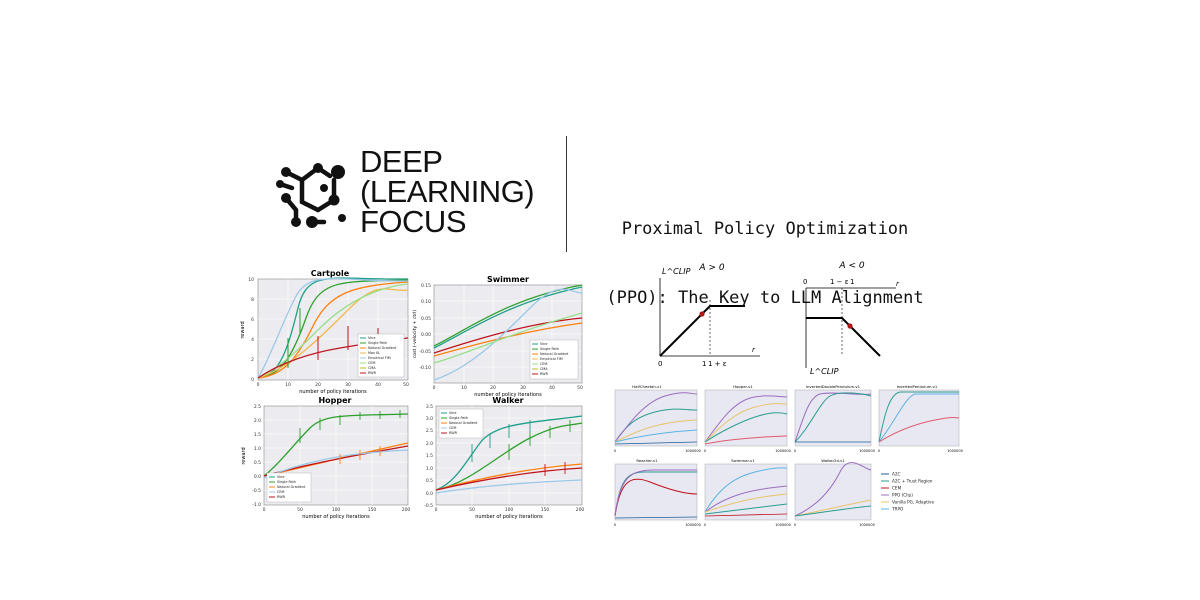 The height and width of the screenshot is (600, 1200). I want to click on clip-left-ylabel: L^CLIP, so click(676, 271).